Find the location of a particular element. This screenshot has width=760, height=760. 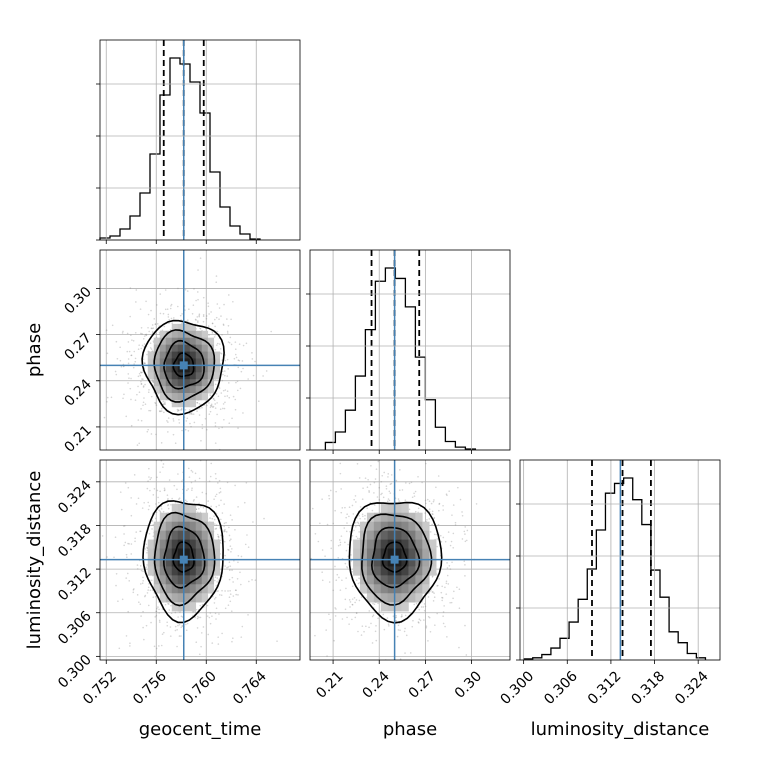

scatter-geocent_time-vs-phase-ytick-label: 0.24 is located at coordinates (77, 392).